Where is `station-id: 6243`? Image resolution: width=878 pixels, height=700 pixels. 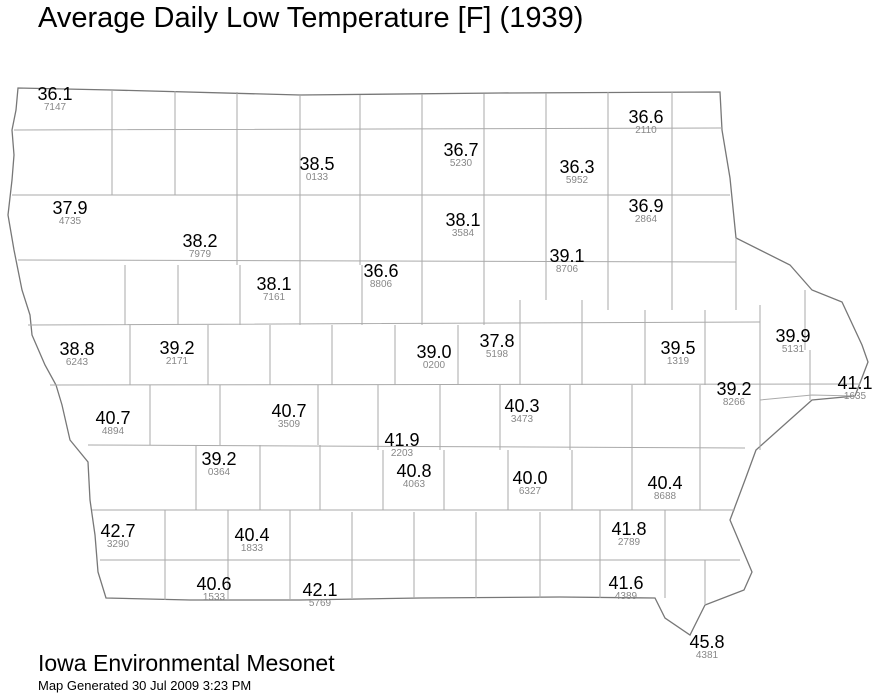
station-id: 6243 is located at coordinates (77, 362).